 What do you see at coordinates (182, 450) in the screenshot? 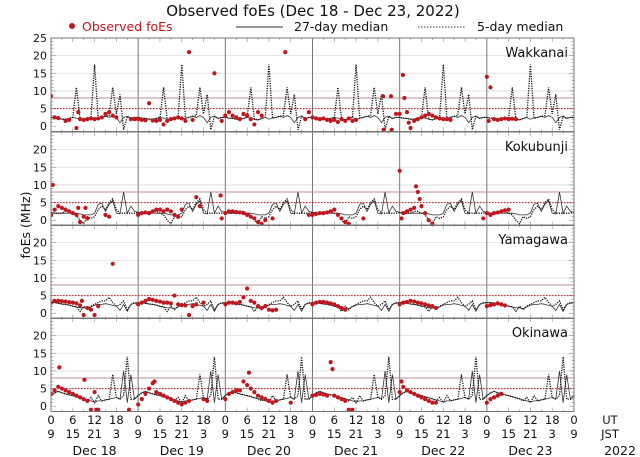
I see `day-label: Dec 19` at bounding box center [182, 450].